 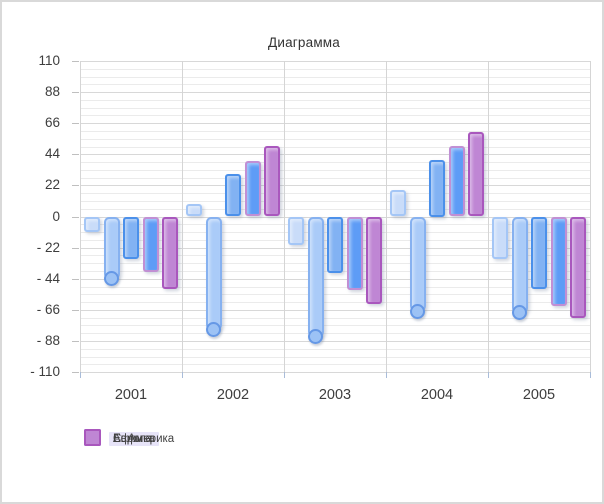 I want to click on bar-asia-2004, so click(x=398, y=203).